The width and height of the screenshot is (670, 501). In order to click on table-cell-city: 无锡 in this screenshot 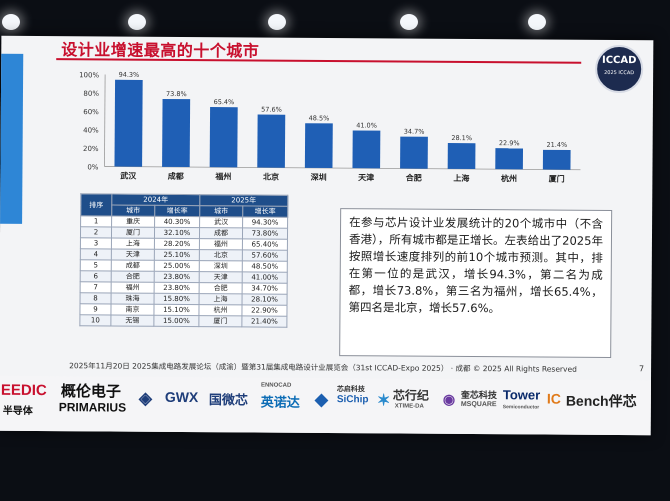, I will do `click(132, 321)`.